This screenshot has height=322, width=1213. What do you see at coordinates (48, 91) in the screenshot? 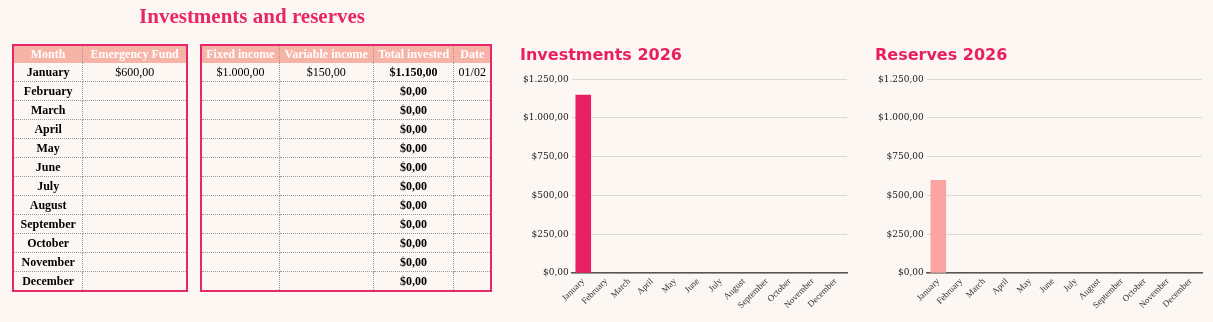
I see `category-label: February` at bounding box center [48, 91].